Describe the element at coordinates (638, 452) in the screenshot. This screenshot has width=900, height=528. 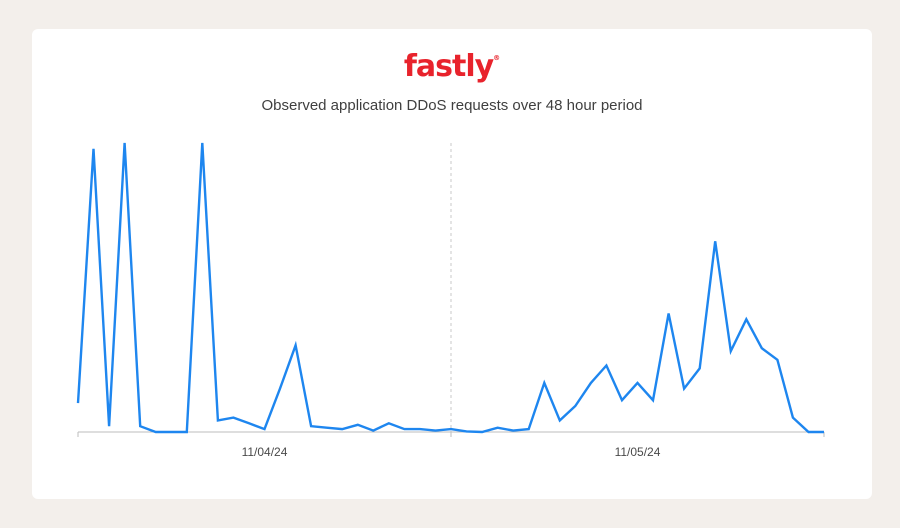
I see `x-tick-label: 11/05/24` at that location.